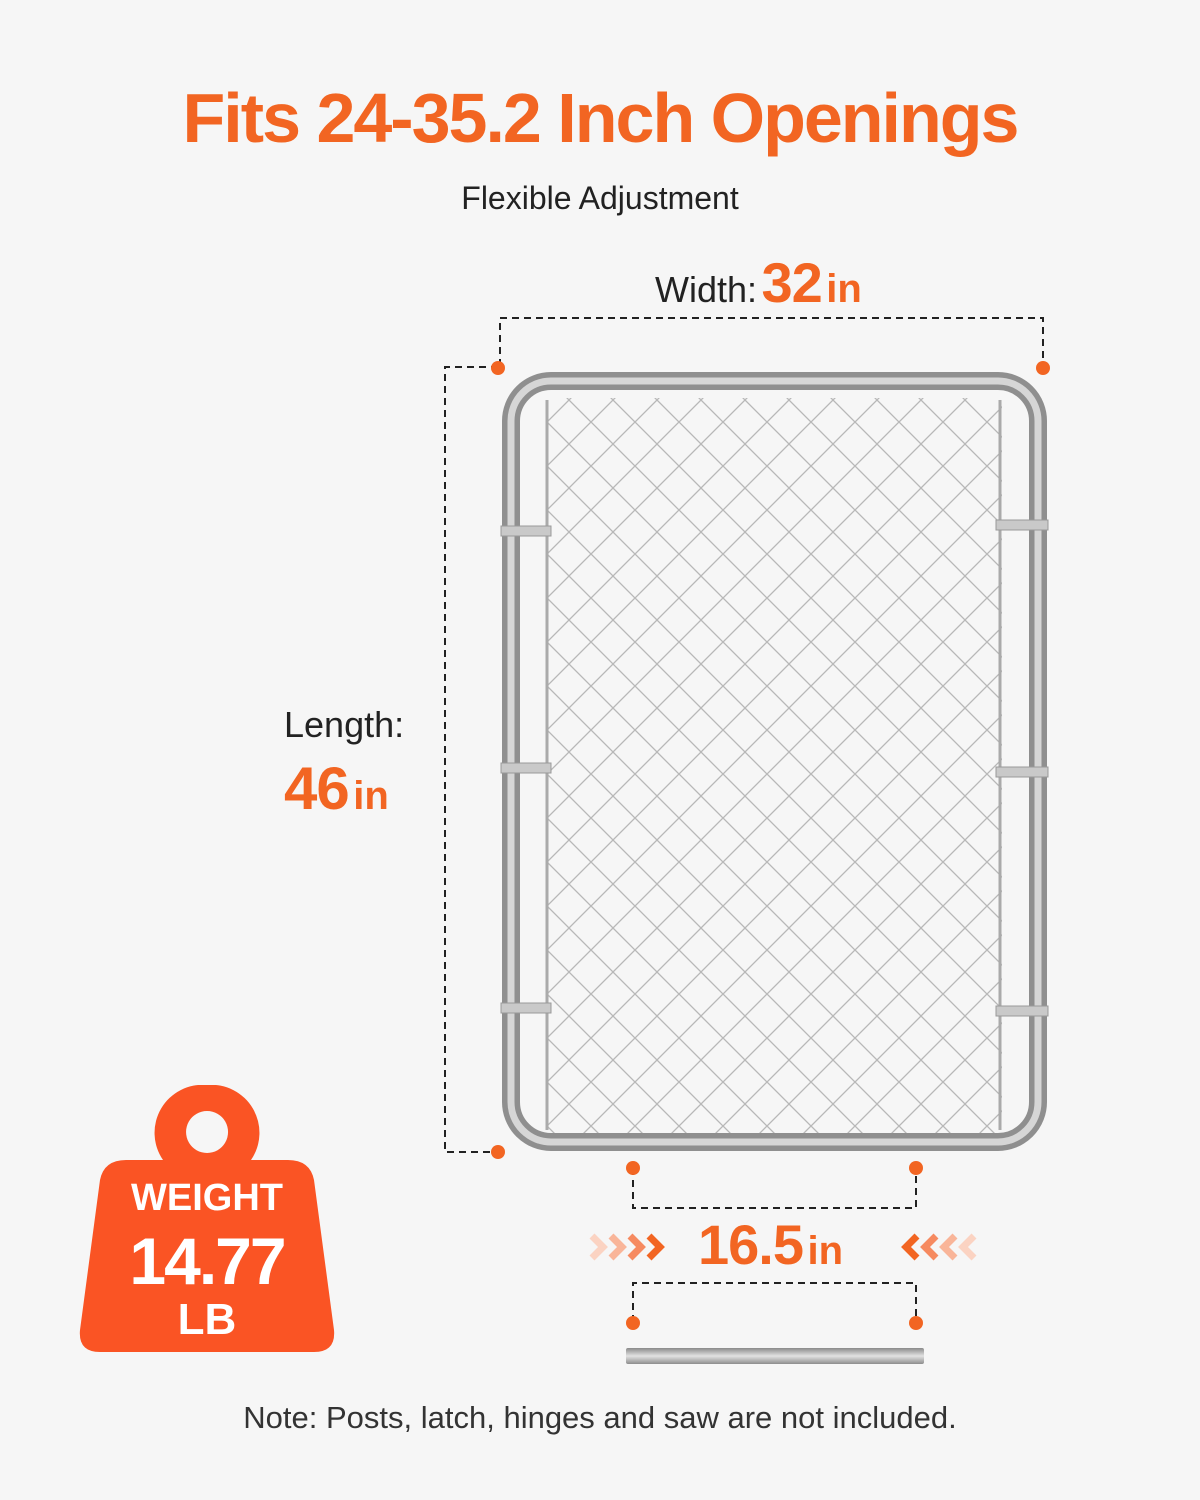  I want to click on width-label: Width:, so click(706, 289).